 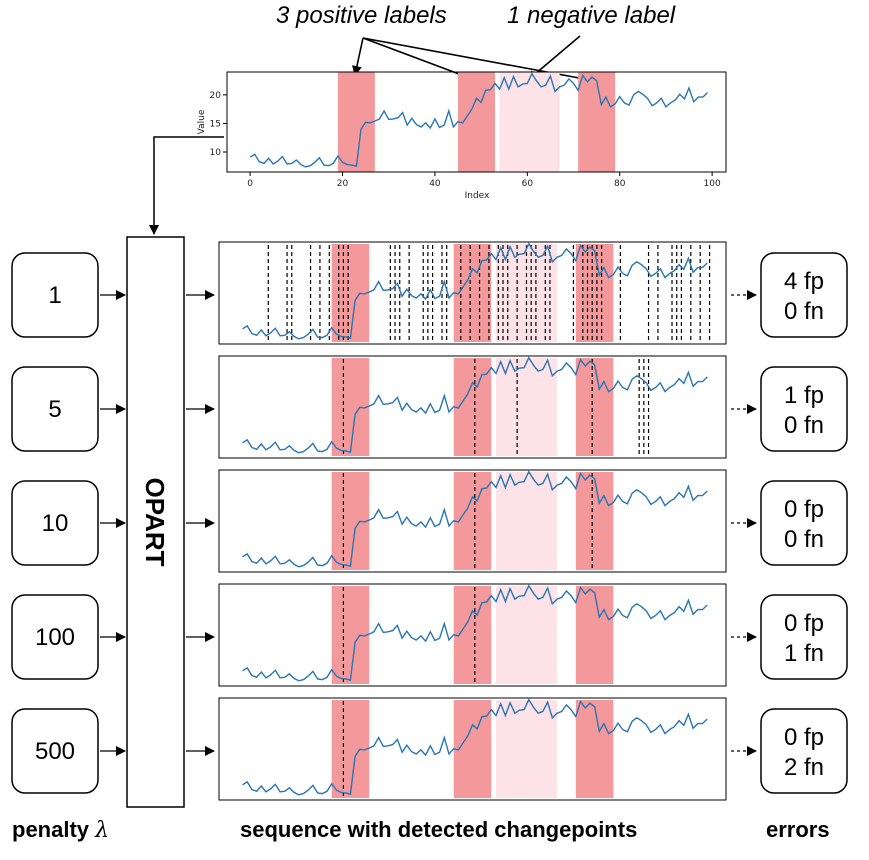 I want to click on opart-box, so click(x=155, y=522).